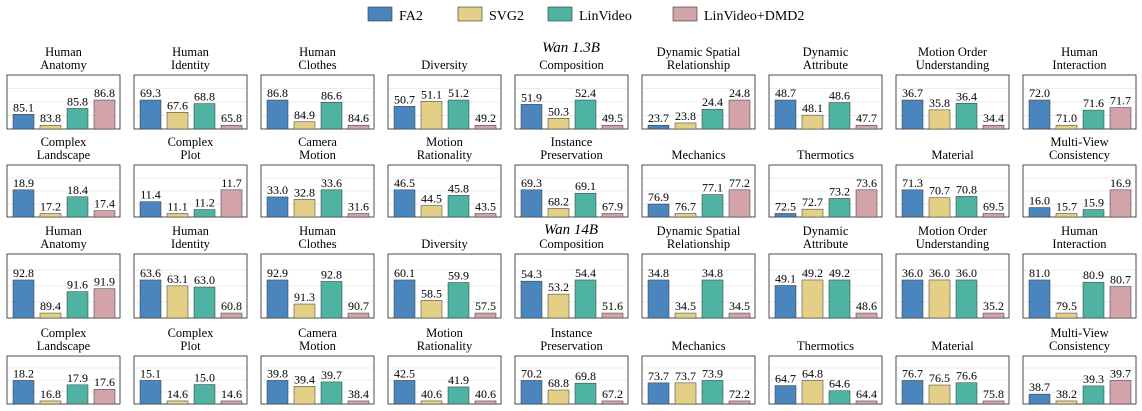  What do you see at coordinates (104, 93) in the screenshot?
I see `bar-value-label: 86.8` at bounding box center [104, 93].